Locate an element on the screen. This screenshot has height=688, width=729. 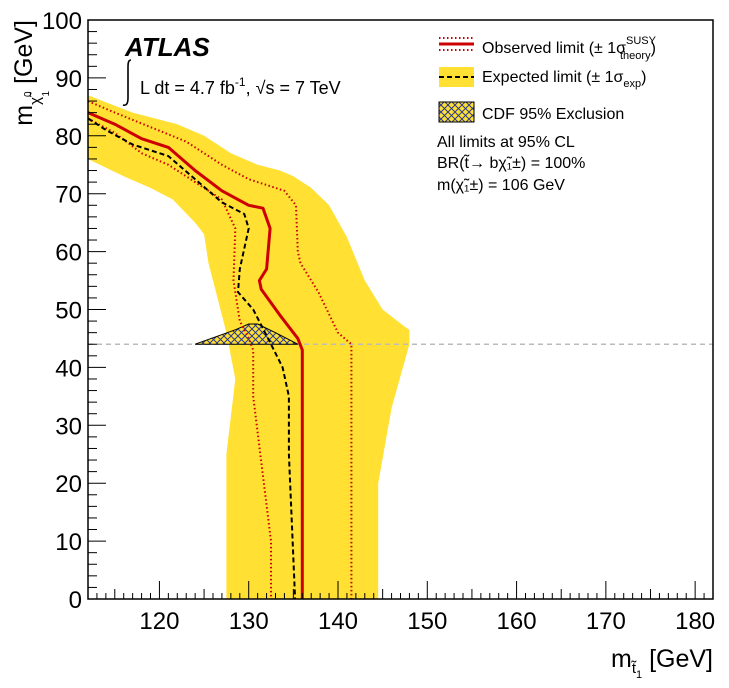
y-axis-title-unit: [GeV] is located at coordinates (24, 55).